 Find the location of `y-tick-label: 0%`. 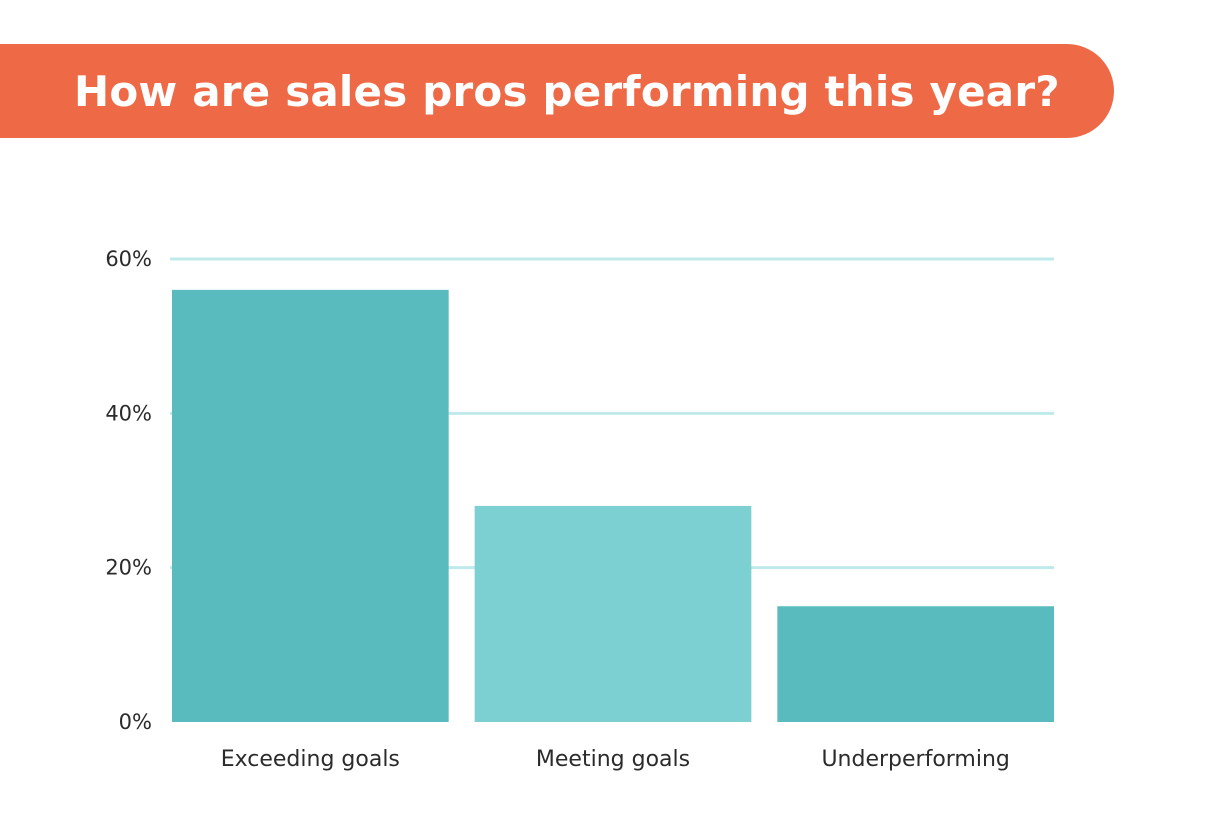

y-tick-label: 0% is located at coordinates (135, 722).